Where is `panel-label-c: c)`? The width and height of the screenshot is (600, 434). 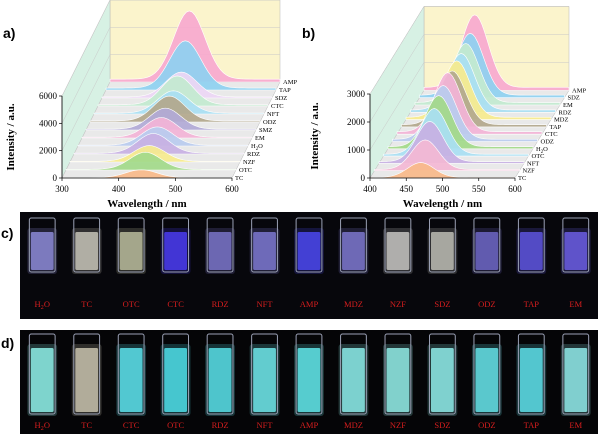 panel-label-c: c) is located at coordinates (7, 233).